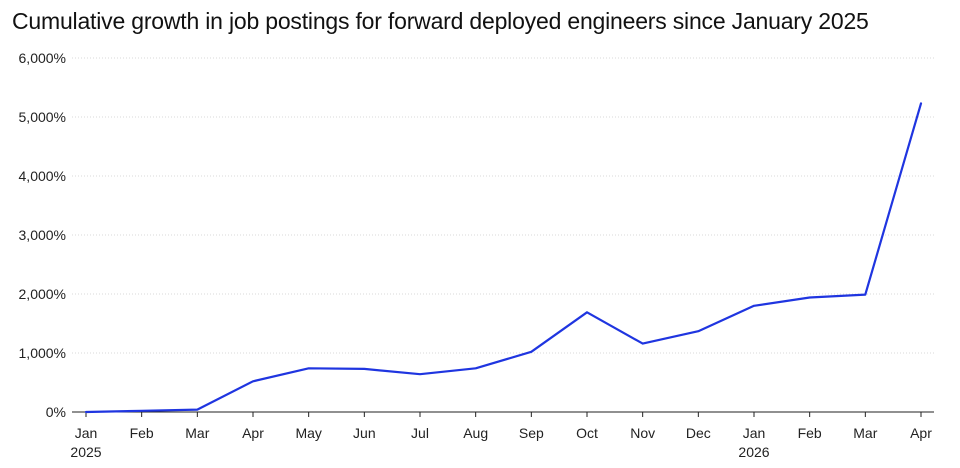  Describe the element at coordinates (587, 433) in the screenshot. I see `x-tick-label: Oct` at that location.